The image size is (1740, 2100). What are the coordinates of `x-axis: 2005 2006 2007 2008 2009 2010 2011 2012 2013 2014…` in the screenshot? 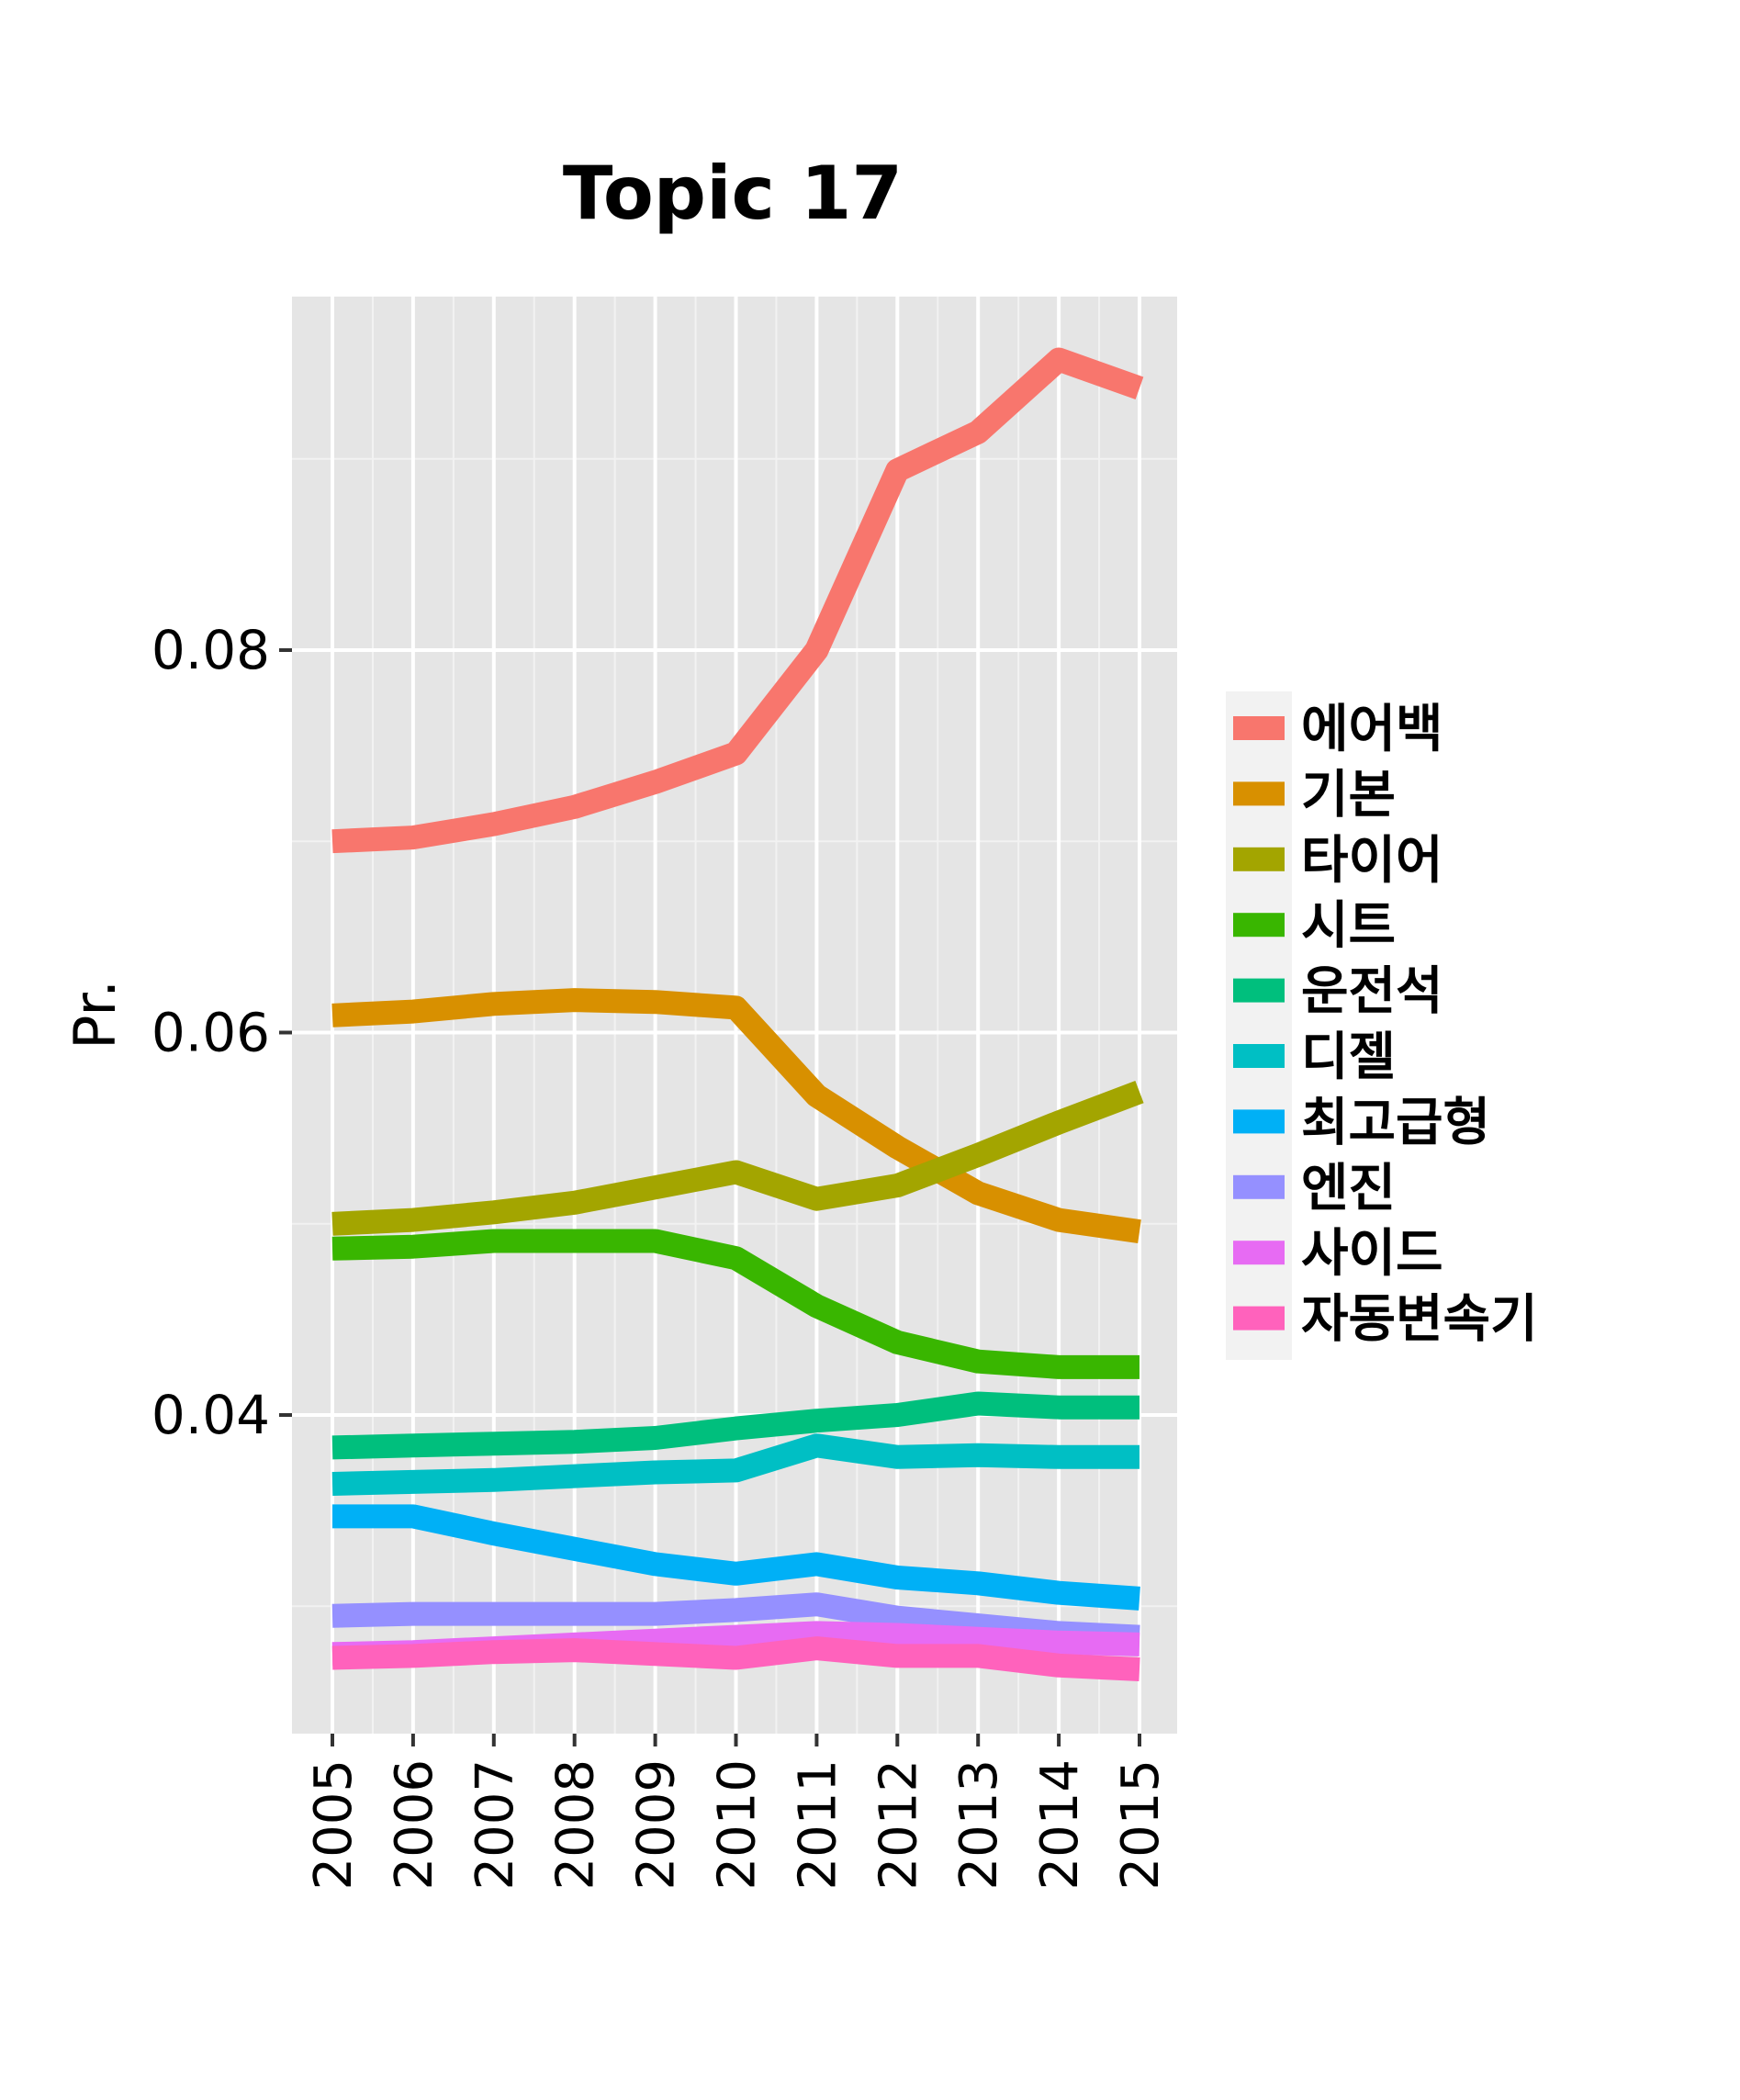 It's located at (737, 1812).